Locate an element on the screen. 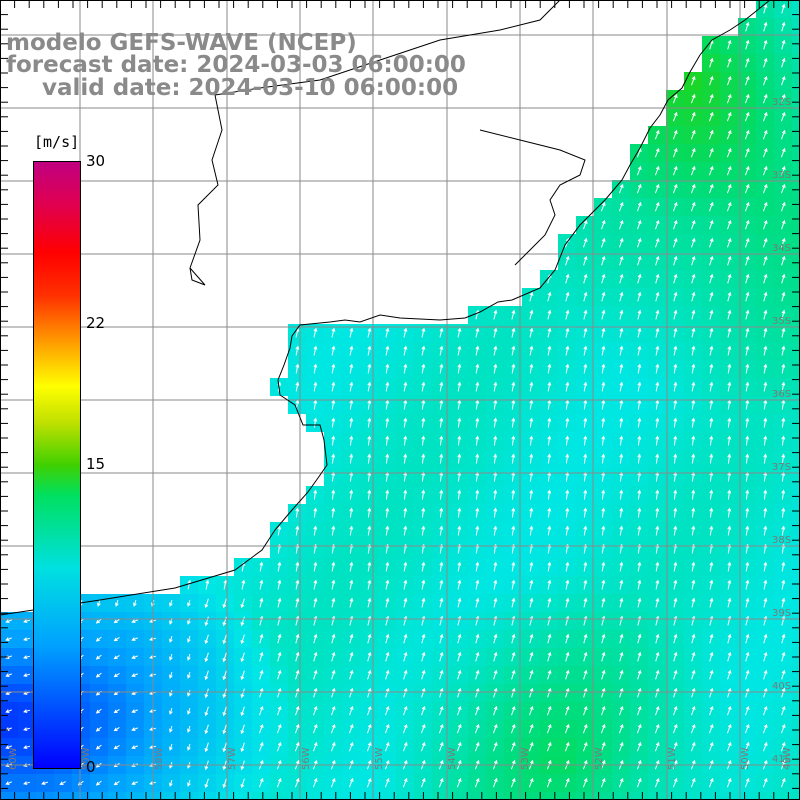 Image resolution: width=800 pixels, height=800 pixels. colorbar is located at coordinates (57, 465).